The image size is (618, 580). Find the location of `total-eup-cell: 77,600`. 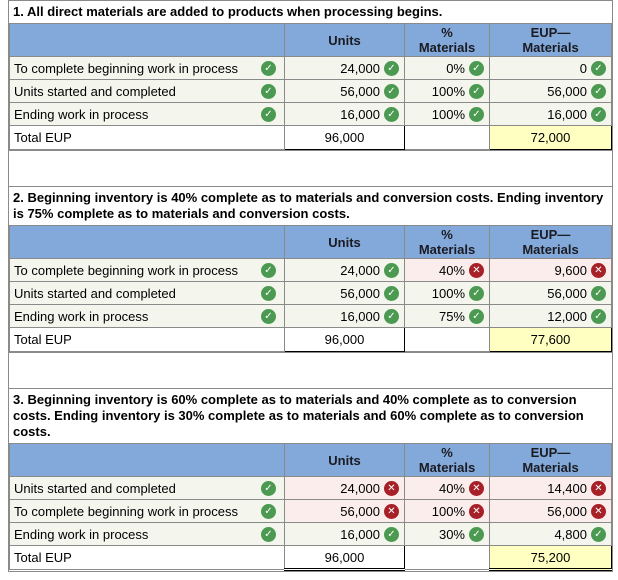

total-eup-cell: 77,600 is located at coordinates (550, 339).